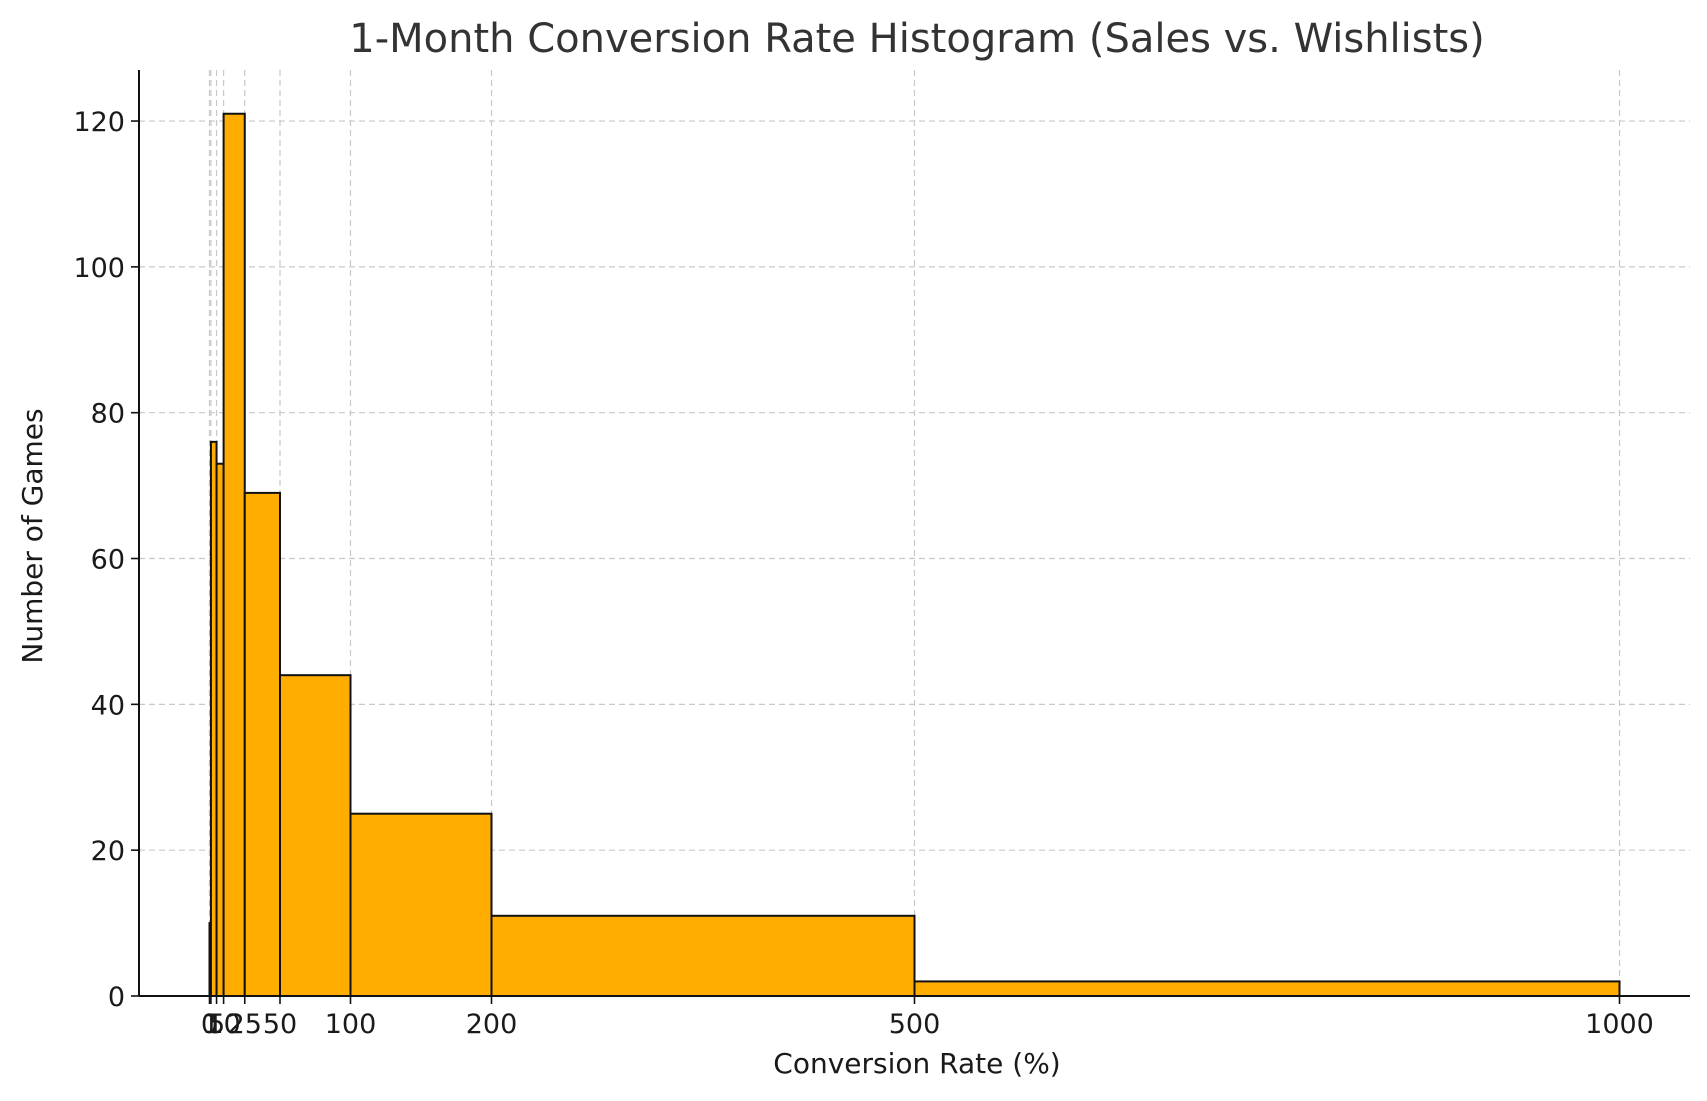 The image size is (1707, 1101). I want to click on x-tick-label: 10, so click(223, 1024).